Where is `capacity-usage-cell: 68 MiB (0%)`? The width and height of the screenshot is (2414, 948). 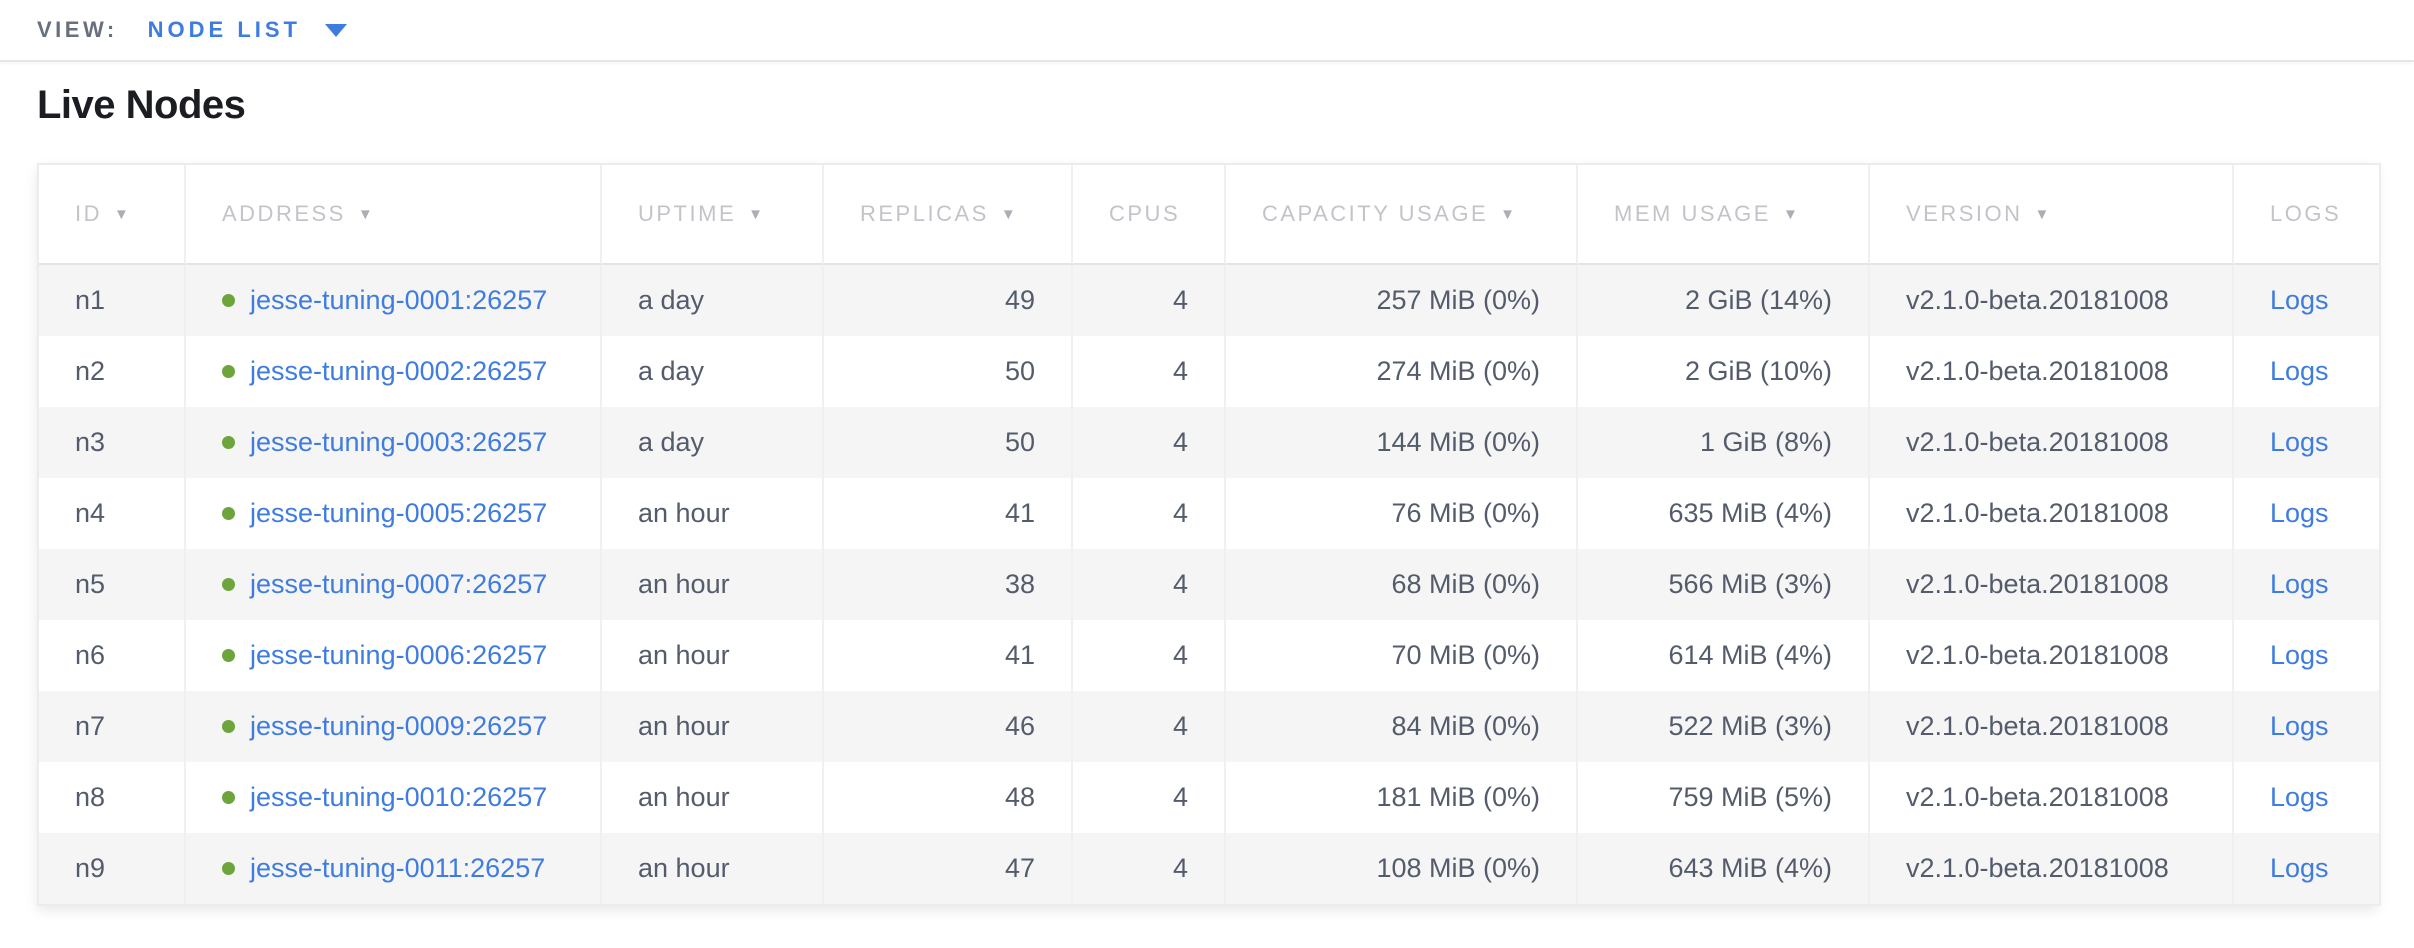
capacity-usage-cell: 68 MiB (0%) is located at coordinates (1402, 584).